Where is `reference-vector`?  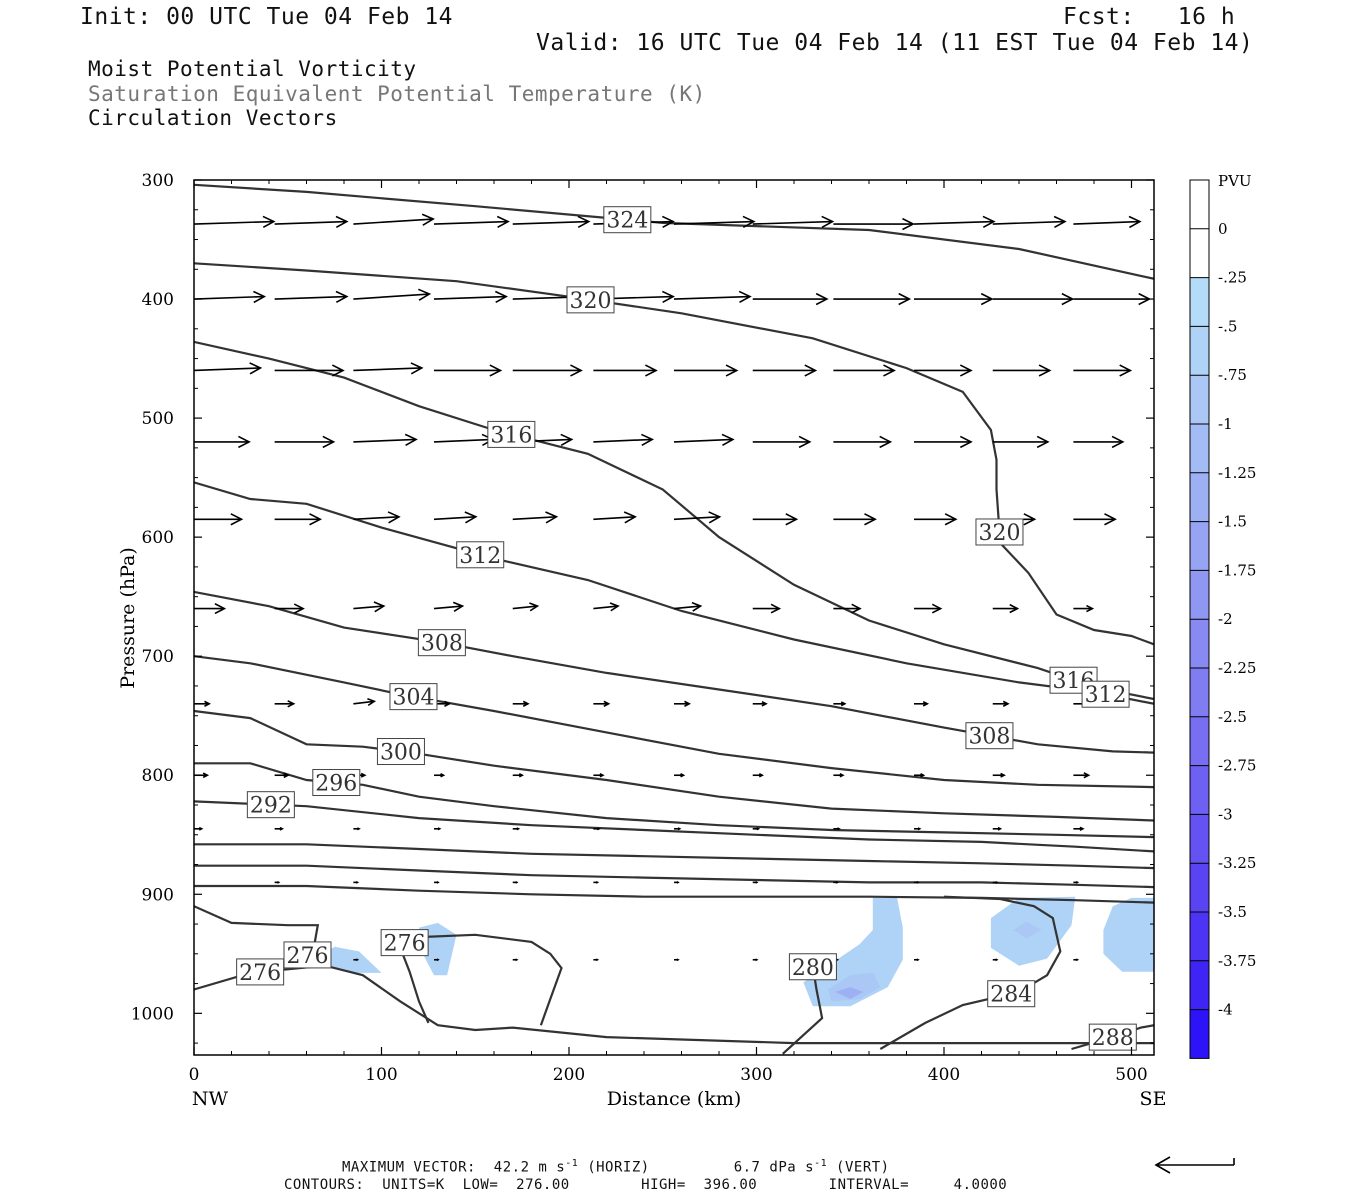
reference-vector is located at coordinates (1194, 1165).